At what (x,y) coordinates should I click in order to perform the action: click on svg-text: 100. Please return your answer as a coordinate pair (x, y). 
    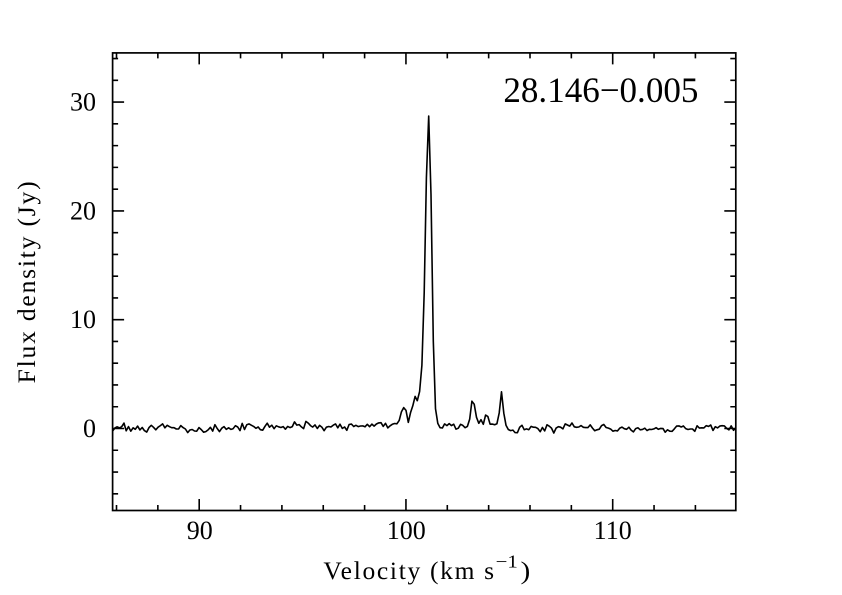
    Looking at the image, I should click on (406, 530).